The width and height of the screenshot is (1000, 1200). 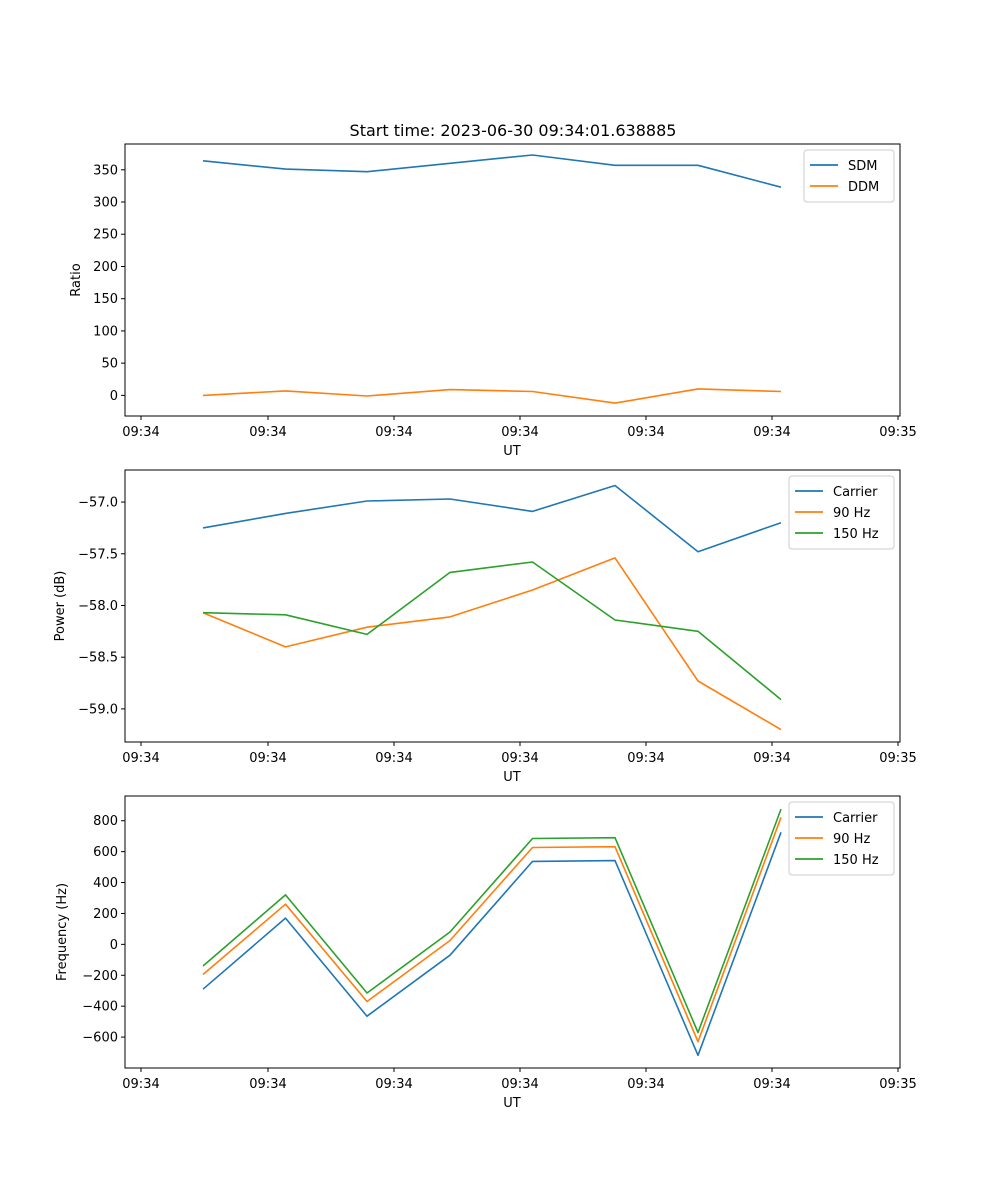 I want to click on legend-label: DDM, so click(x=863, y=187).